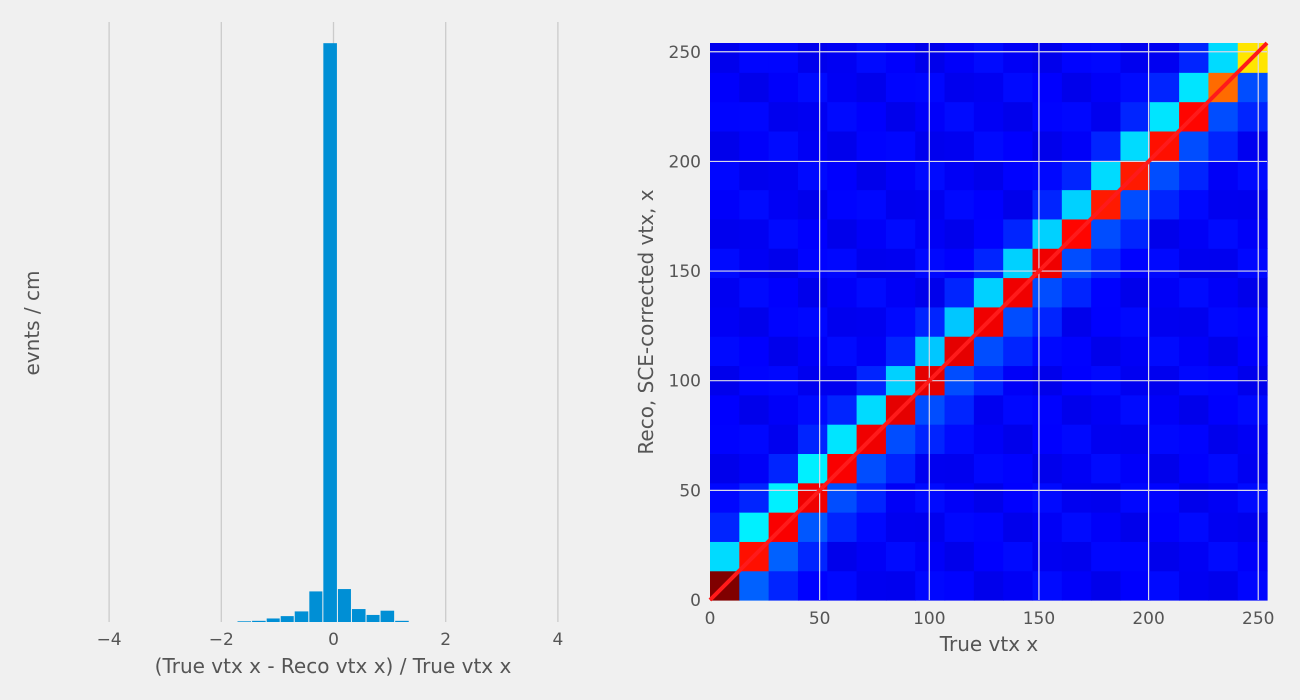  What do you see at coordinates (685, 162) in the screenshot?
I see `heatmap-y-tick-label: 200` at bounding box center [685, 162].